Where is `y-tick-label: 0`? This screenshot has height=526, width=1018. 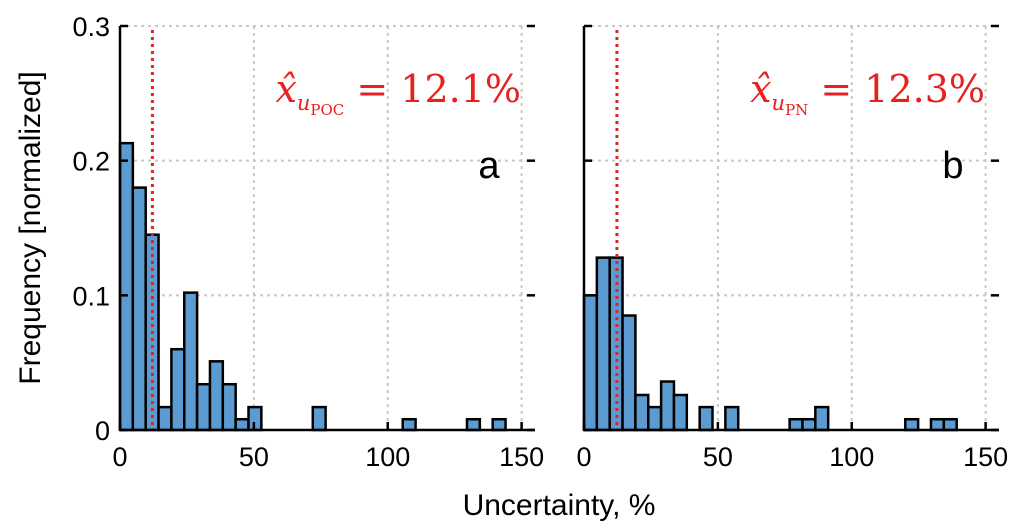
y-tick-label: 0 is located at coordinates (102, 431).